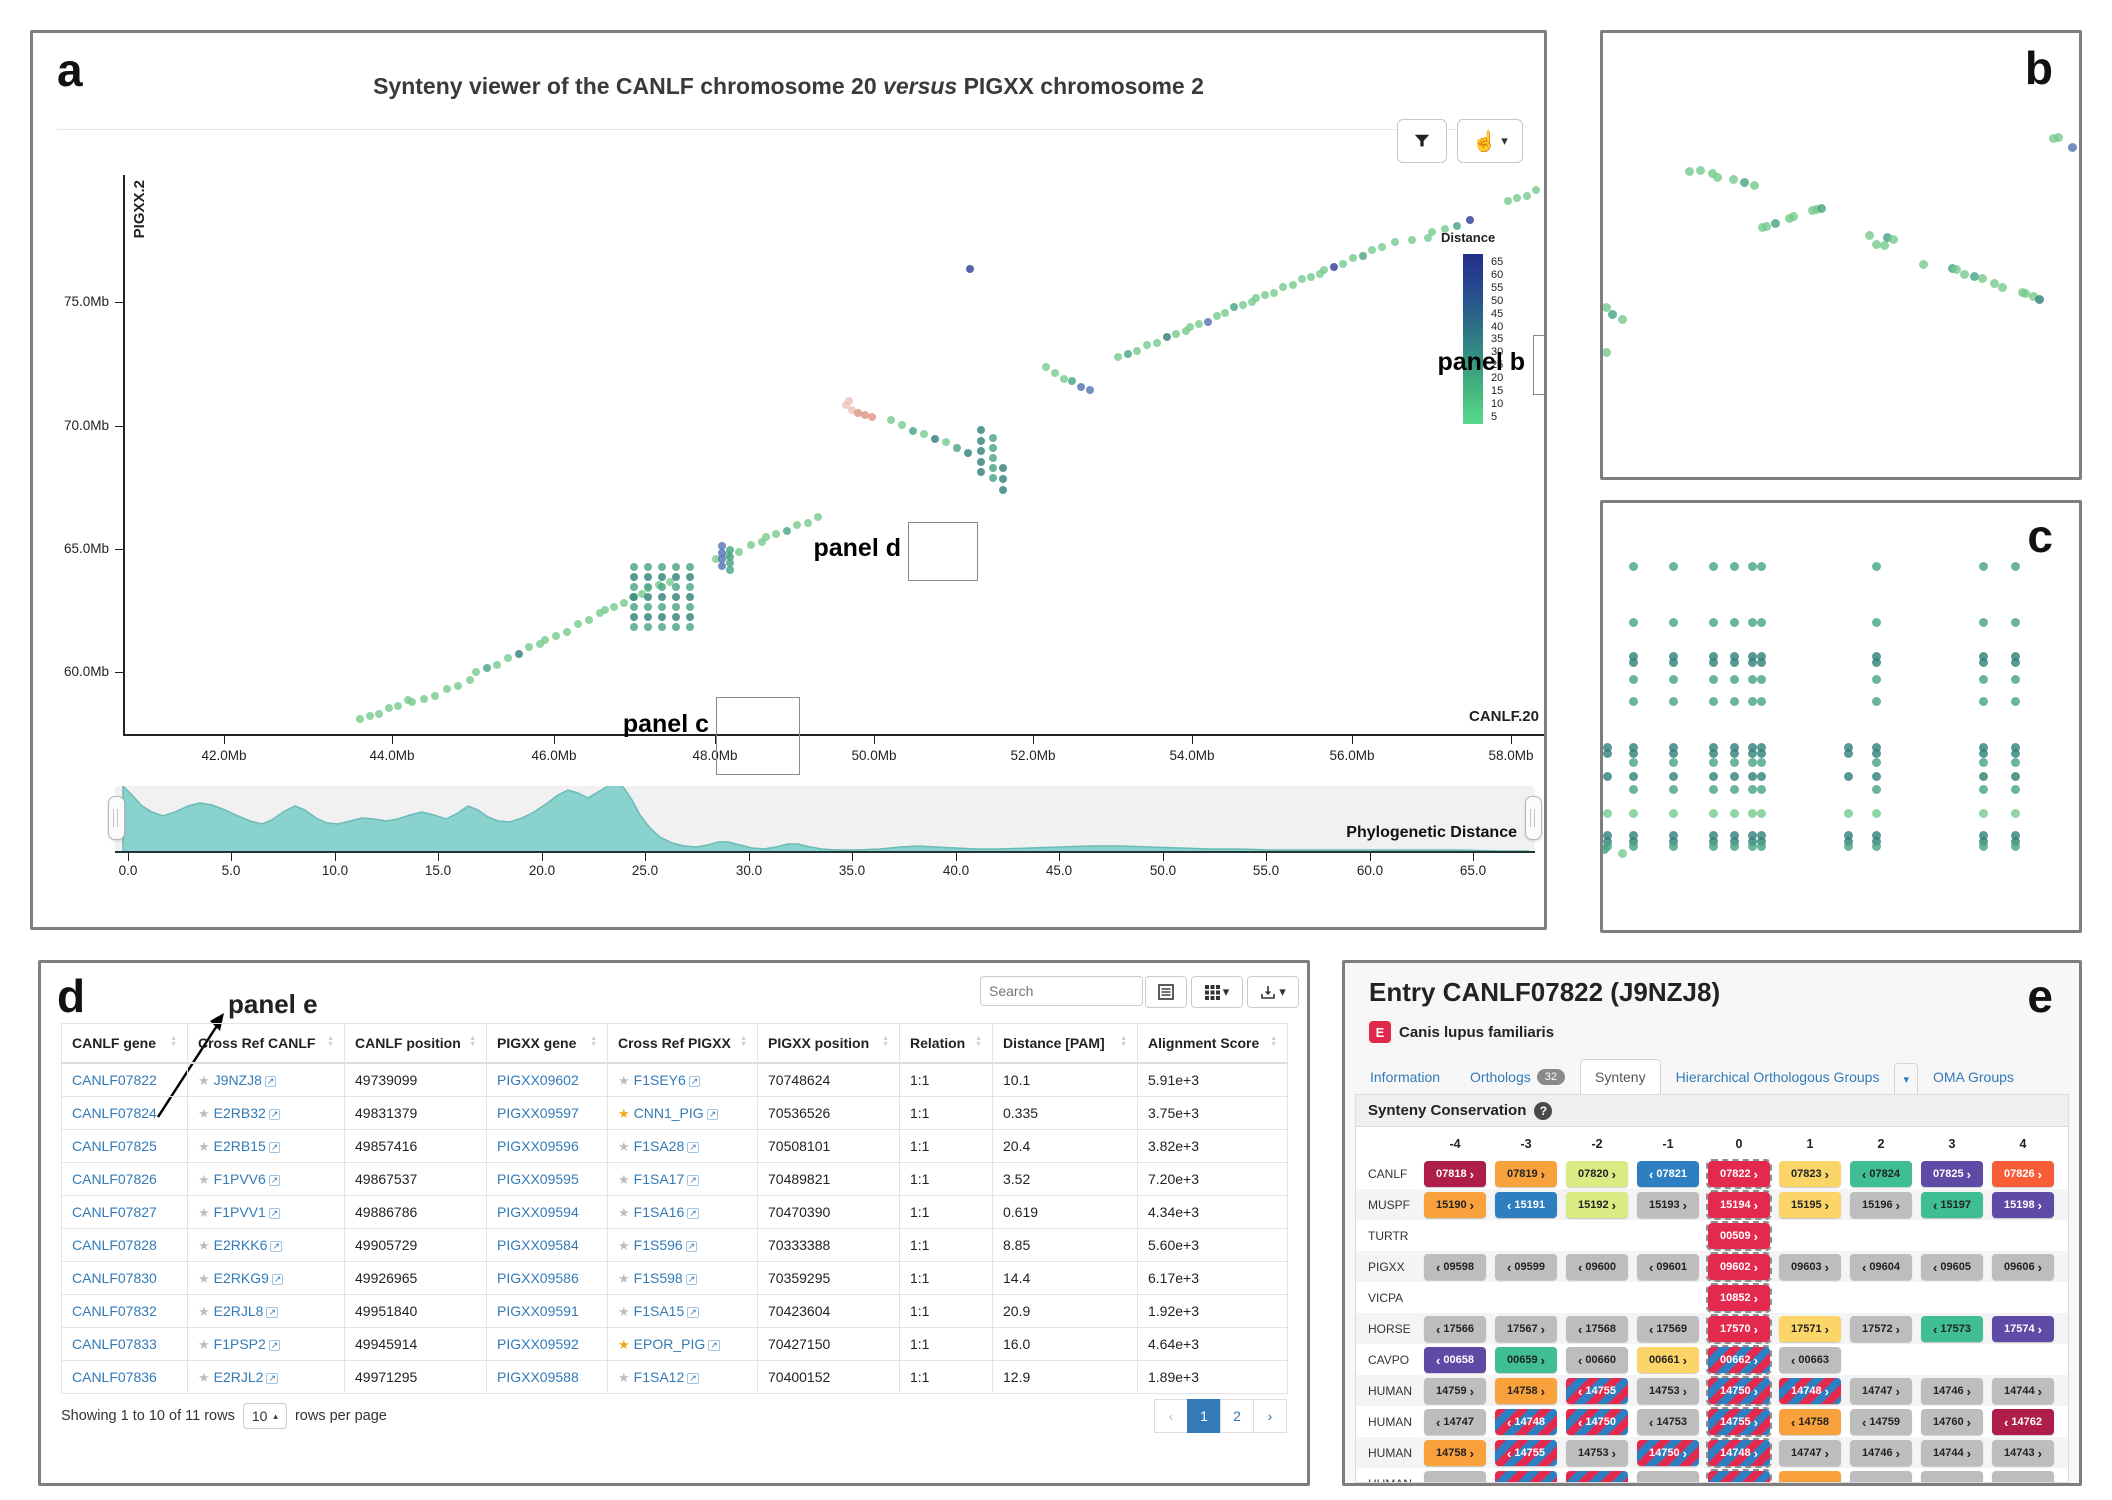 This screenshot has height=1500, width=2112. What do you see at coordinates (114, 1080) in the screenshot?
I see `gene-link: CANLF07822` at bounding box center [114, 1080].